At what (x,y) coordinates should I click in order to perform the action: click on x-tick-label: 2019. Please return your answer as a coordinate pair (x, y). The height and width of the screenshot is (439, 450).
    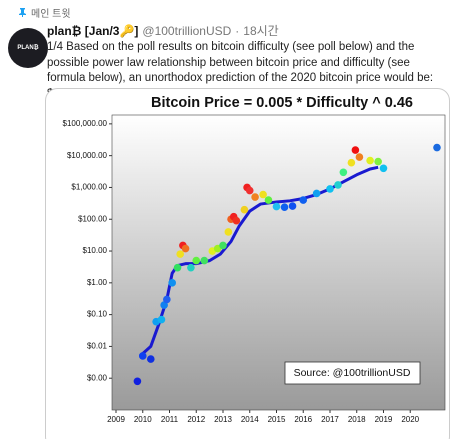
    Looking at the image, I should click on (384, 419).